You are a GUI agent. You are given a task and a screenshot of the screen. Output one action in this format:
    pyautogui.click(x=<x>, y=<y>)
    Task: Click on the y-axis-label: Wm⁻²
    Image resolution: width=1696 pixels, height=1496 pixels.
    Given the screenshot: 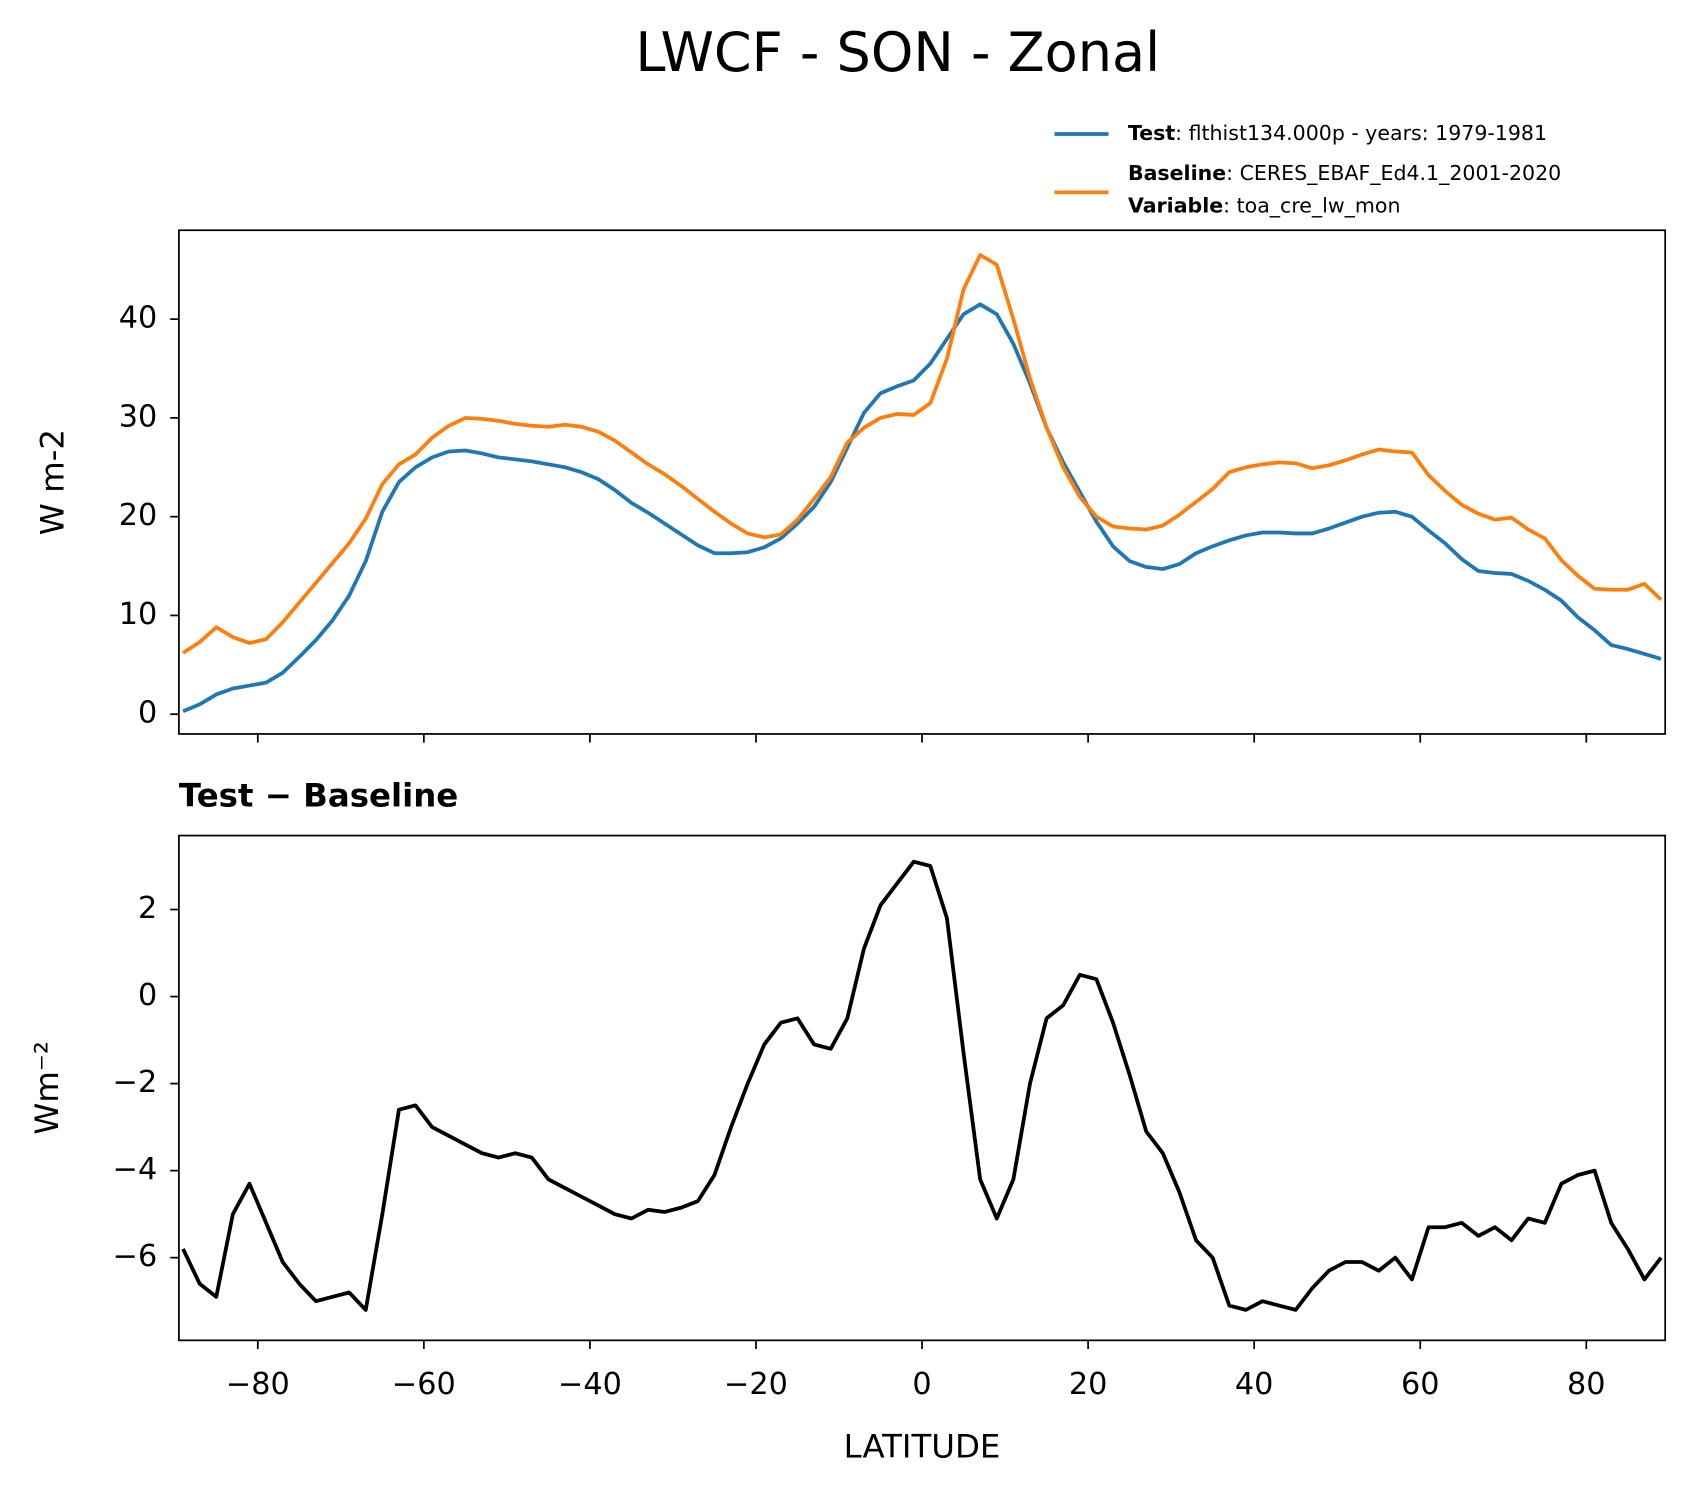 What is the action you would take?
    pyautogui.click(x=47, y=1088)
    